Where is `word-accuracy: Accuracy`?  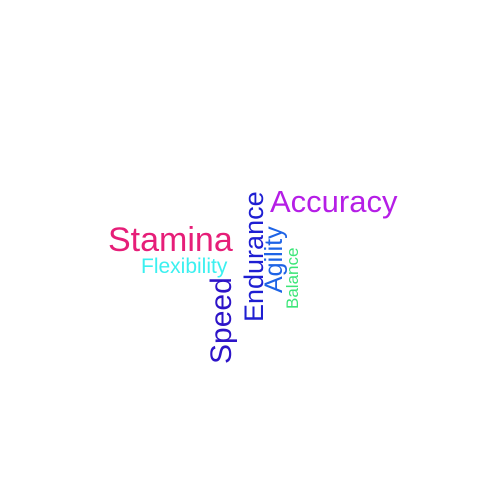 word-accuracy: Accuracy is located at coordinates (334, 201).